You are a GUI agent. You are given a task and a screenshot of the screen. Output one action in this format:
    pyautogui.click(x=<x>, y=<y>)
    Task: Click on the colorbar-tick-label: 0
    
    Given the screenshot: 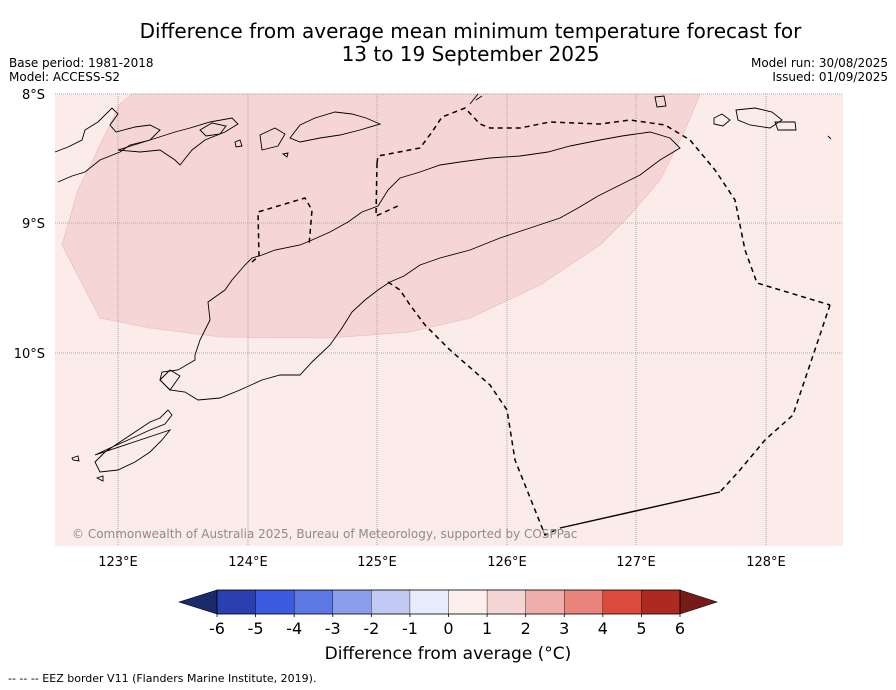 What is the action you would take?
    pyautogui.click(x=448, y=628)
    